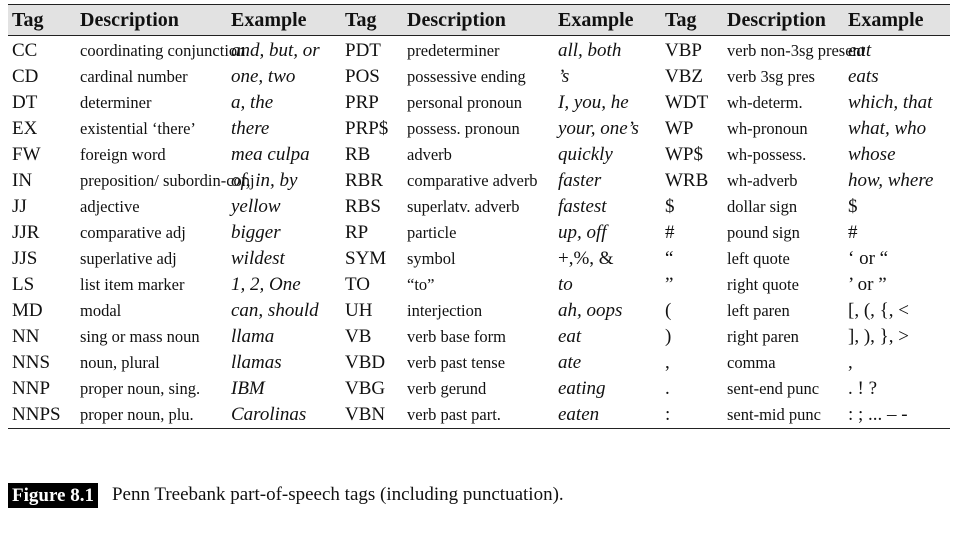 This screenshot has width=957, height=537. What do you see at coordinates (767, 128) in the screenshot?
I see `description-cell: wh-pronoun` at bounding box center [767, 128].